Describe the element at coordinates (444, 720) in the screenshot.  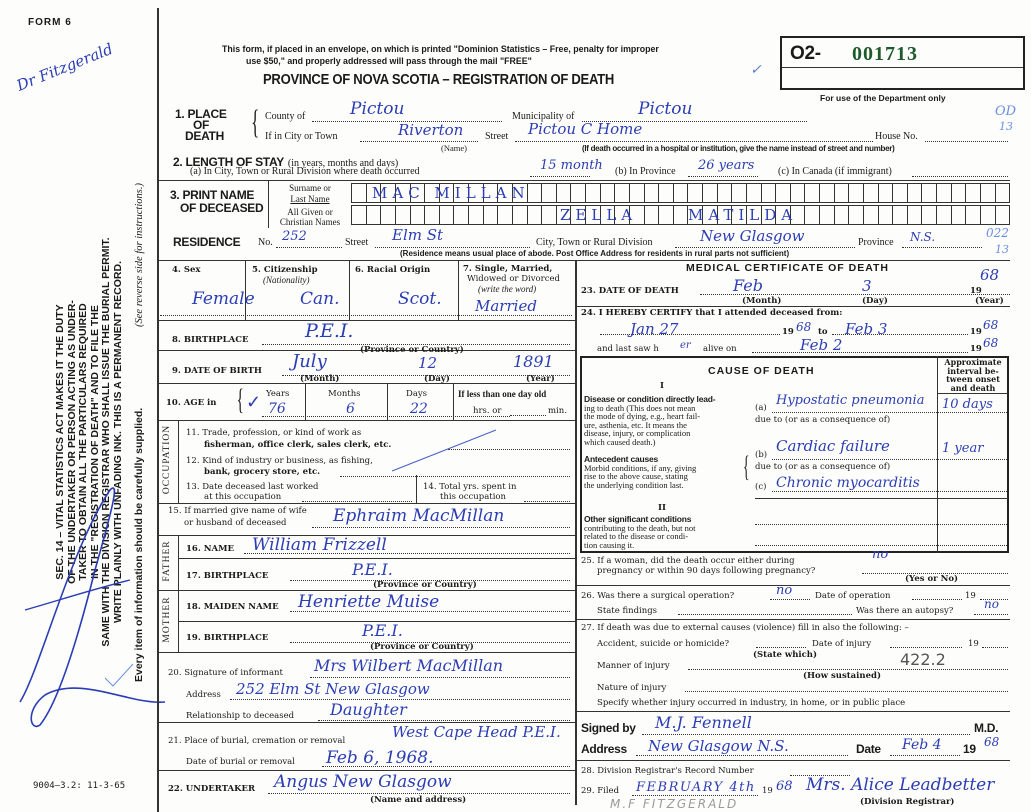
I see `relationship-line` at that location.